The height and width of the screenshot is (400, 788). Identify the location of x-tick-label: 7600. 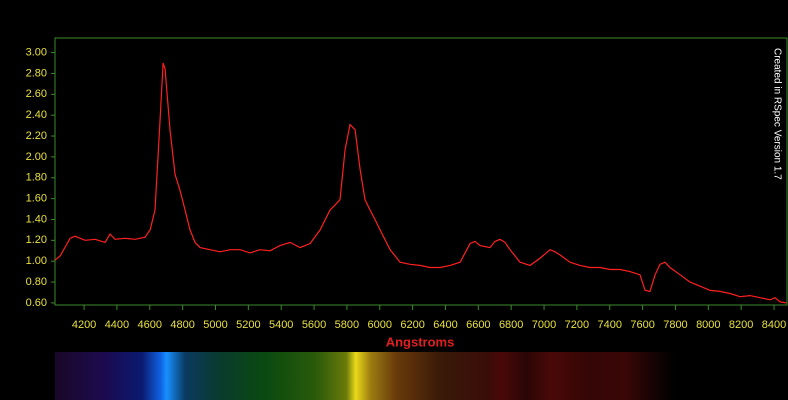
(642, 325).